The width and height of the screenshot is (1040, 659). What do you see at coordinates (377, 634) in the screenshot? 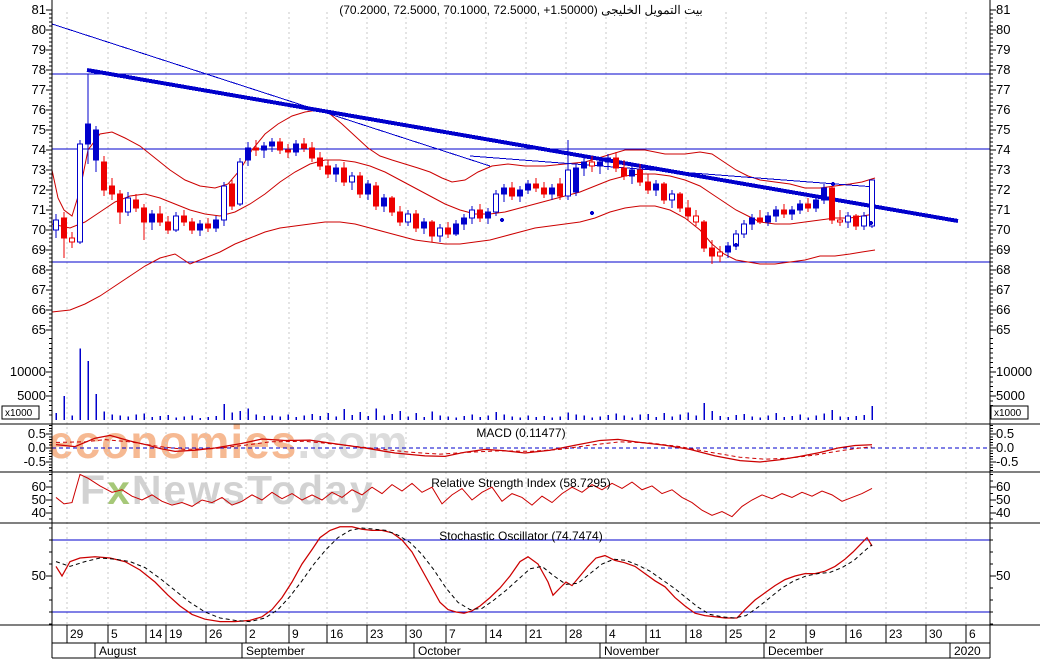
I see `day-label: 23` at bounding box center [377, 634].